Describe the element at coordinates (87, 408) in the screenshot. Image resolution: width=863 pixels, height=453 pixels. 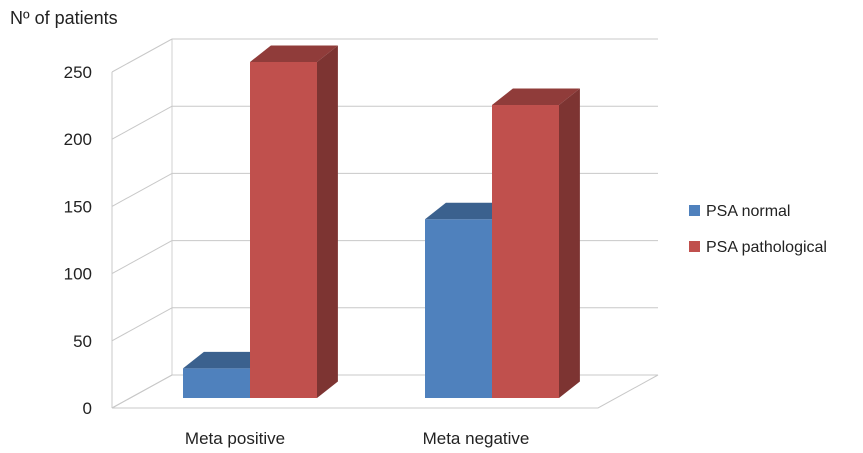
I see `y-tick-label: 0` at that location.